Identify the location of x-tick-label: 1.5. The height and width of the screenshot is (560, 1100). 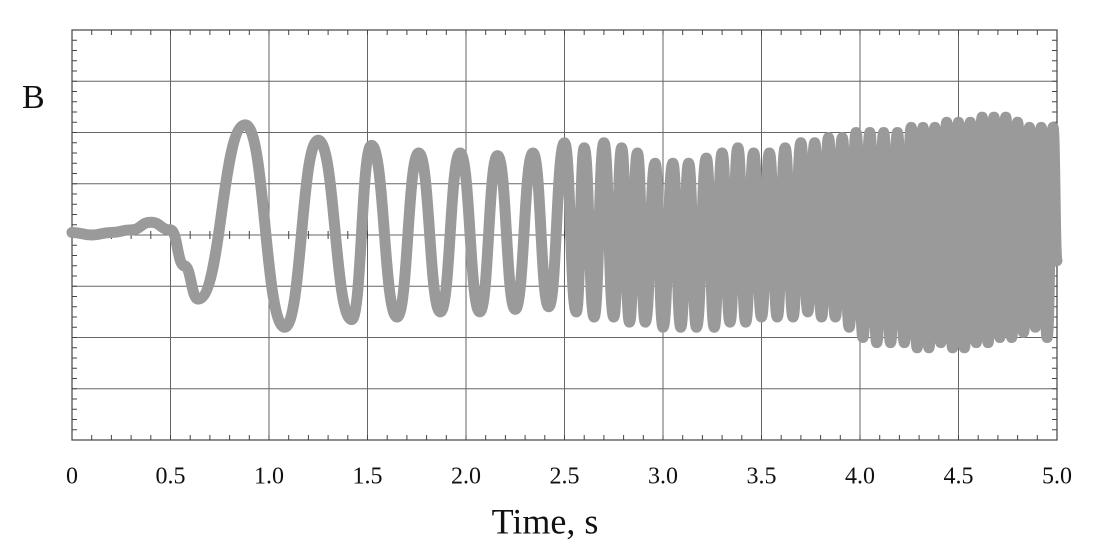
(368, 477).